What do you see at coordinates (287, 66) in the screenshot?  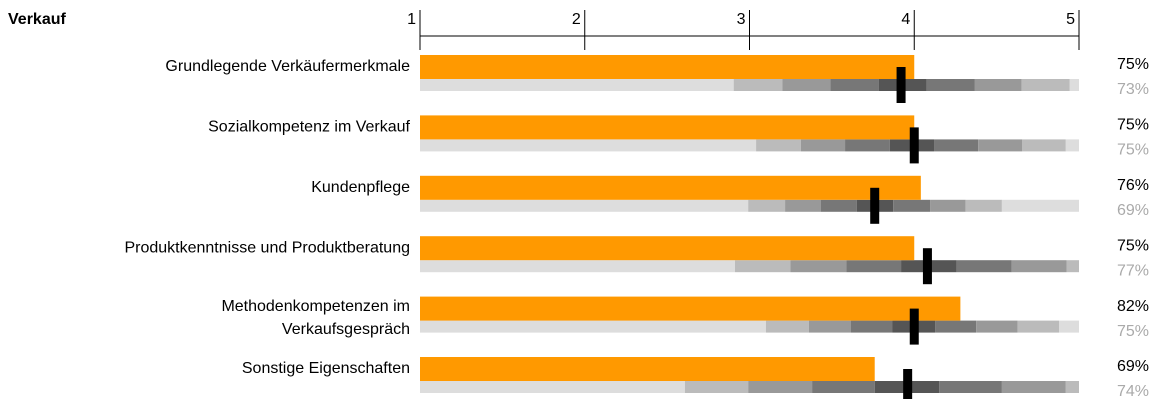 I see `category-label: Grundlegende Verkäufermerkmale` at bounding box center [287, 66].